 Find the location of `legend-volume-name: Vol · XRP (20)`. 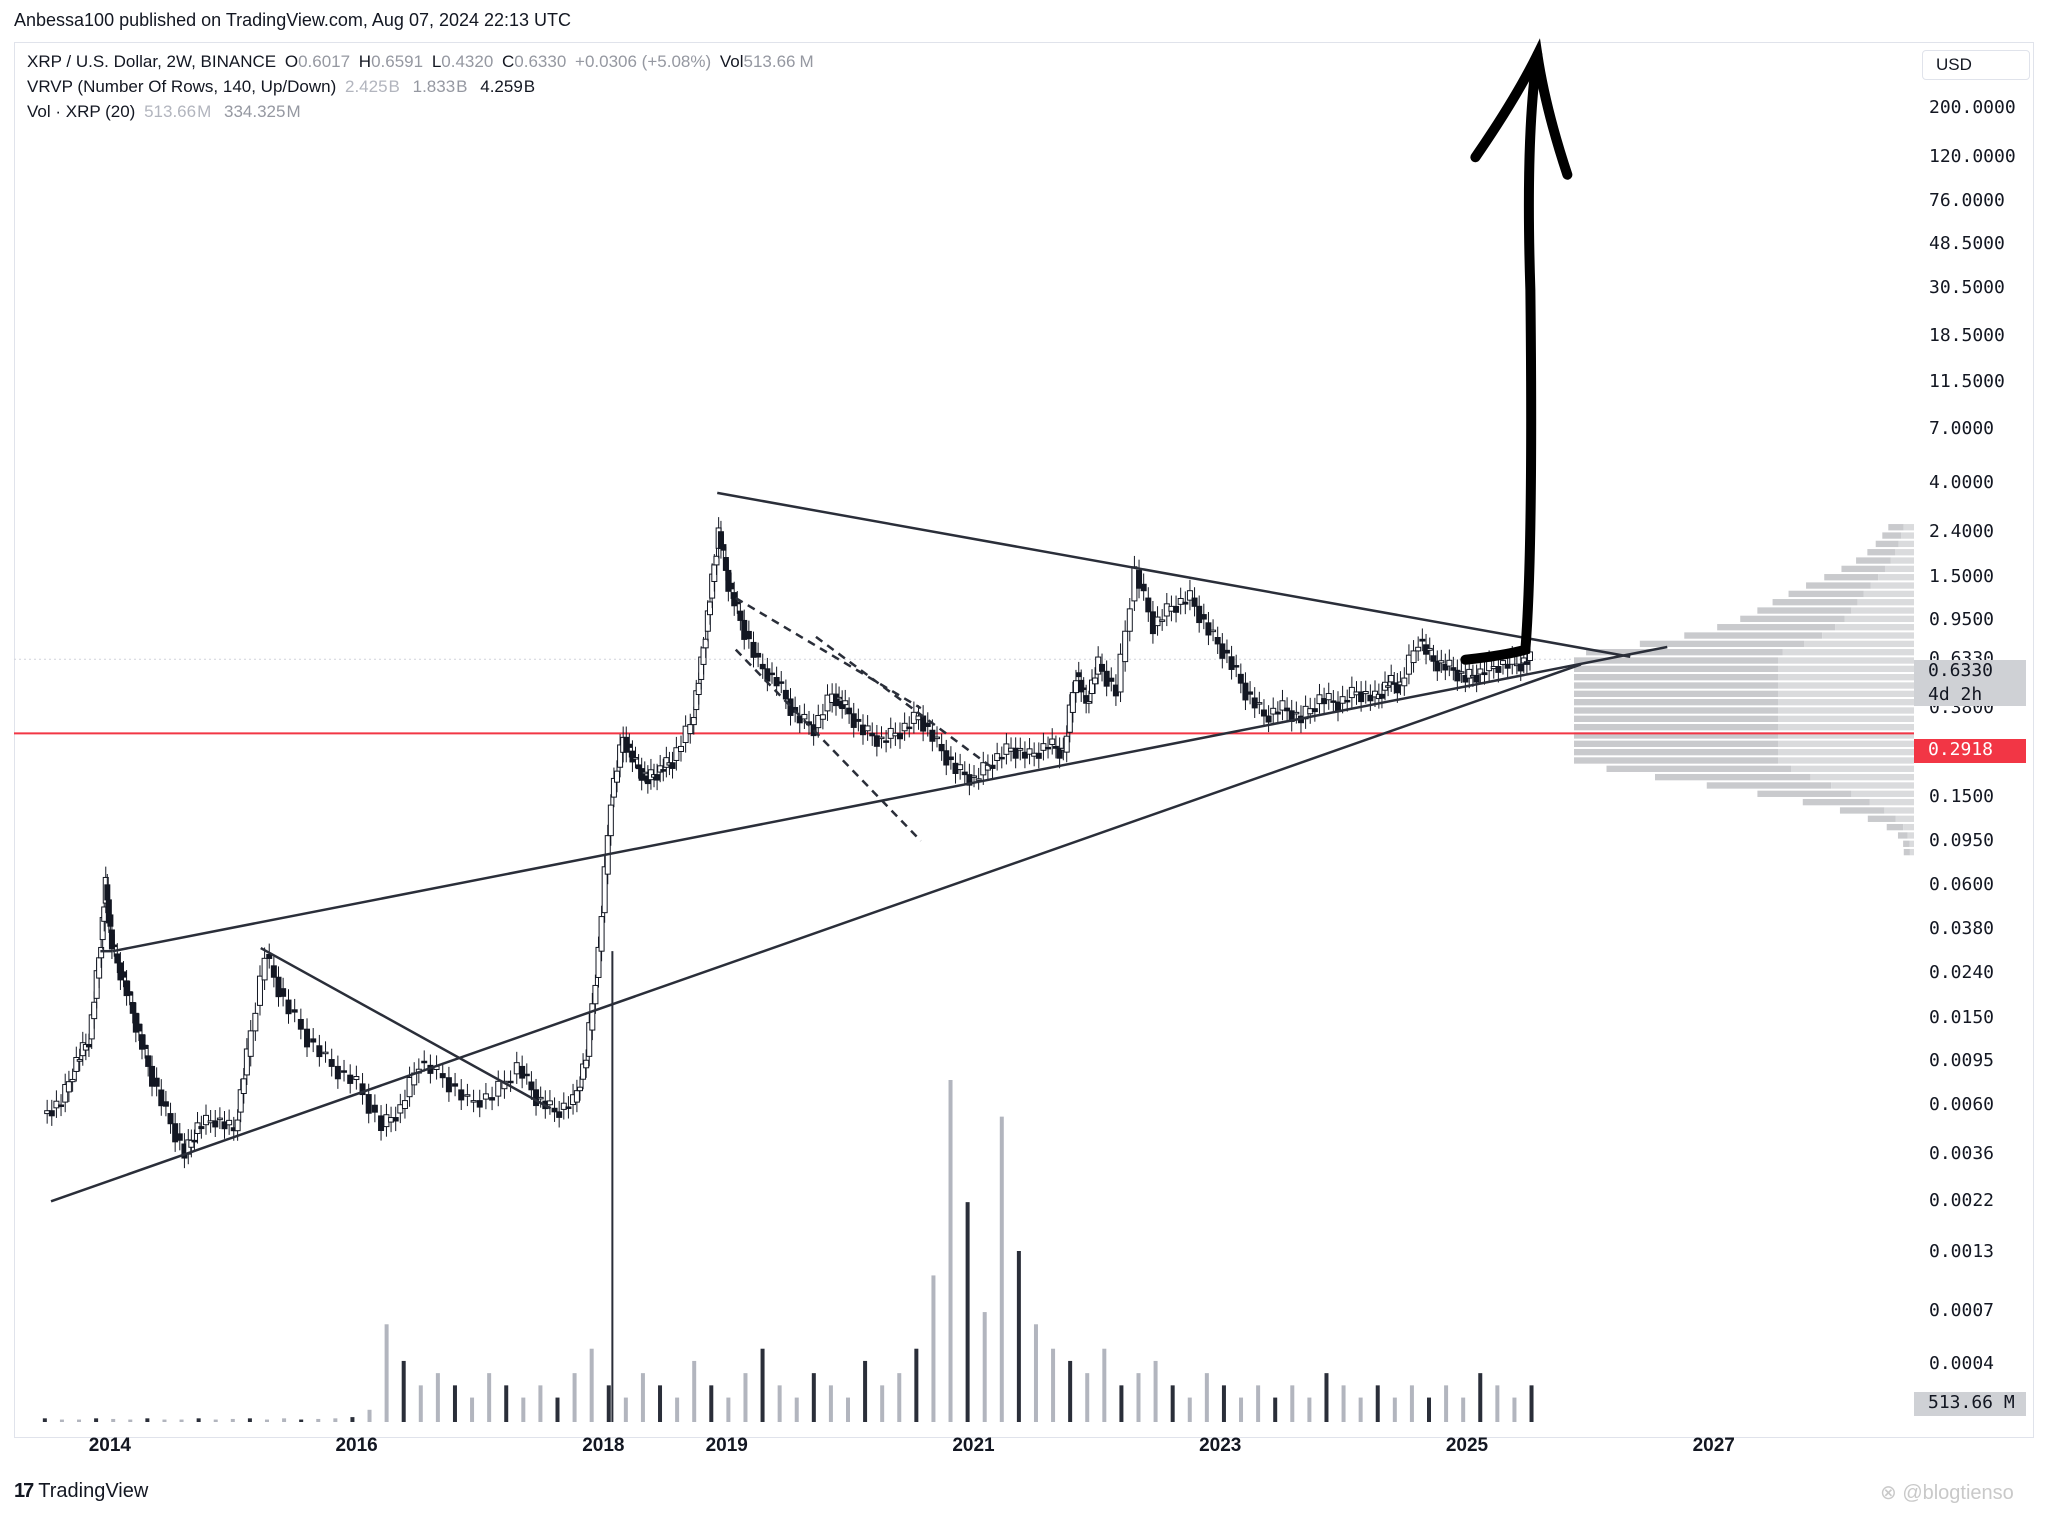

legend-volume-name: Vol · XRP (20) is located at coordinates (81, 111).